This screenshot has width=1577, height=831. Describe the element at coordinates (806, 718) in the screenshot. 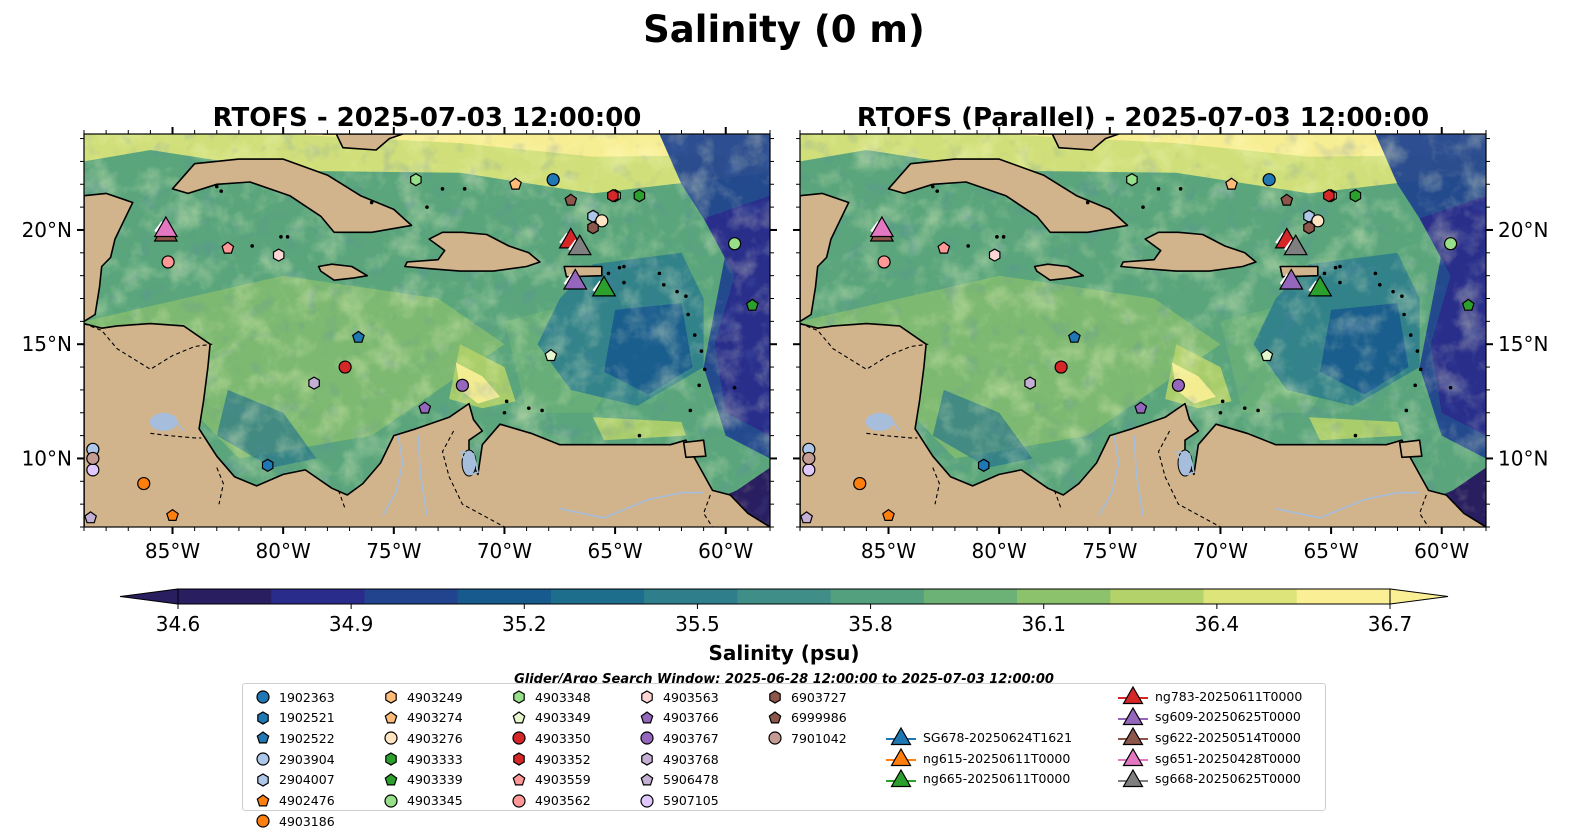

I see `legend-item-6999986: 6999986` at that location.